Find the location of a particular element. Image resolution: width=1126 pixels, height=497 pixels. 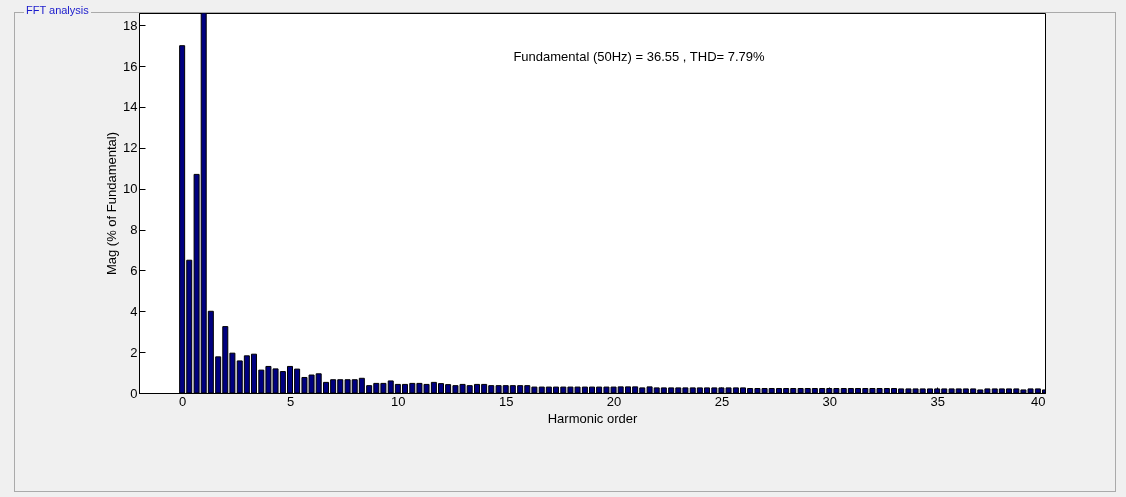

y-tick-label: 18 is located at coordinates (130, 25).